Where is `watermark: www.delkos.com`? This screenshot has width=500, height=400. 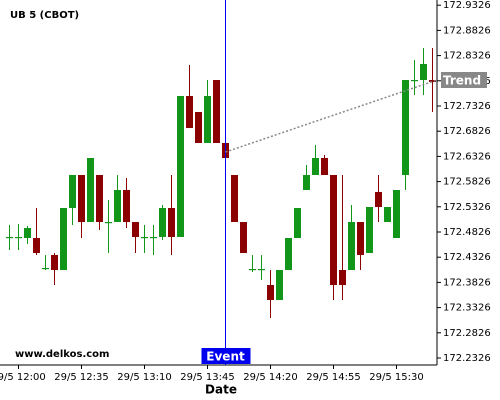 watermark: www.delkos.com is located at coordinates (62, 354).